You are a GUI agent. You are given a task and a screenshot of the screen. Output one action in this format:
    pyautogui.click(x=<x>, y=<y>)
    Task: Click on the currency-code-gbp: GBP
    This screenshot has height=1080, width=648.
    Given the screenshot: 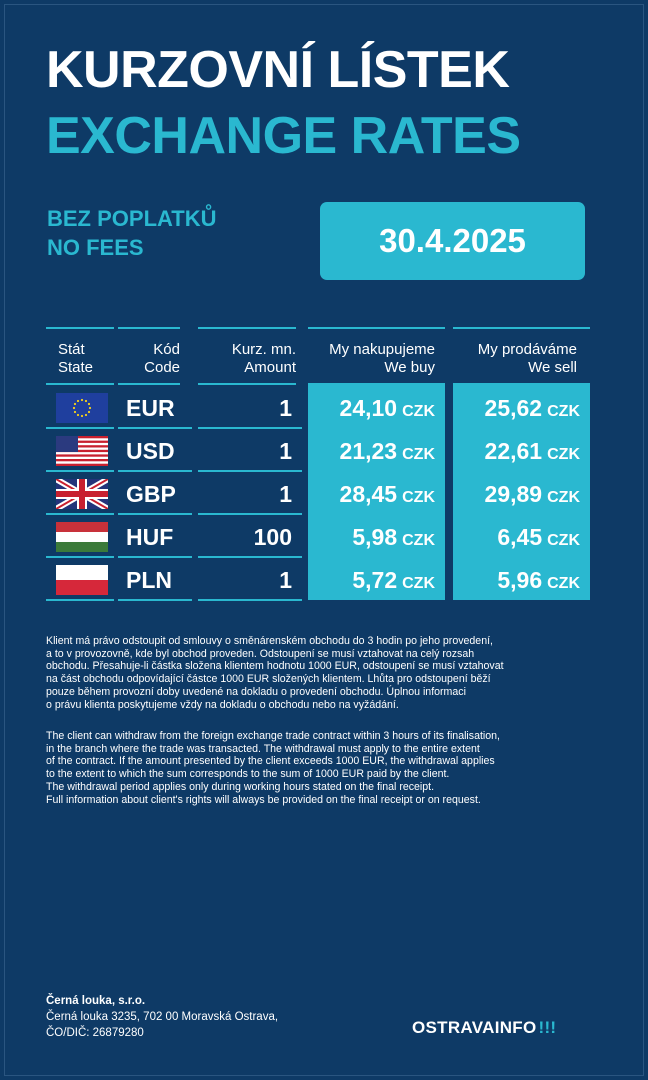 What is the action you would take?
    pyautogui.click(x=151, y=494)
    